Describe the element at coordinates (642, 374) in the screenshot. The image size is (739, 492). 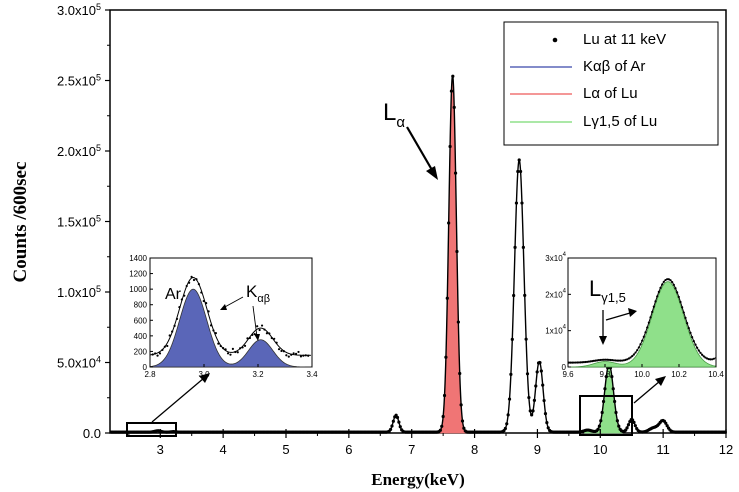
I see `inset-right-x-tick-label: 10.0` at that location.